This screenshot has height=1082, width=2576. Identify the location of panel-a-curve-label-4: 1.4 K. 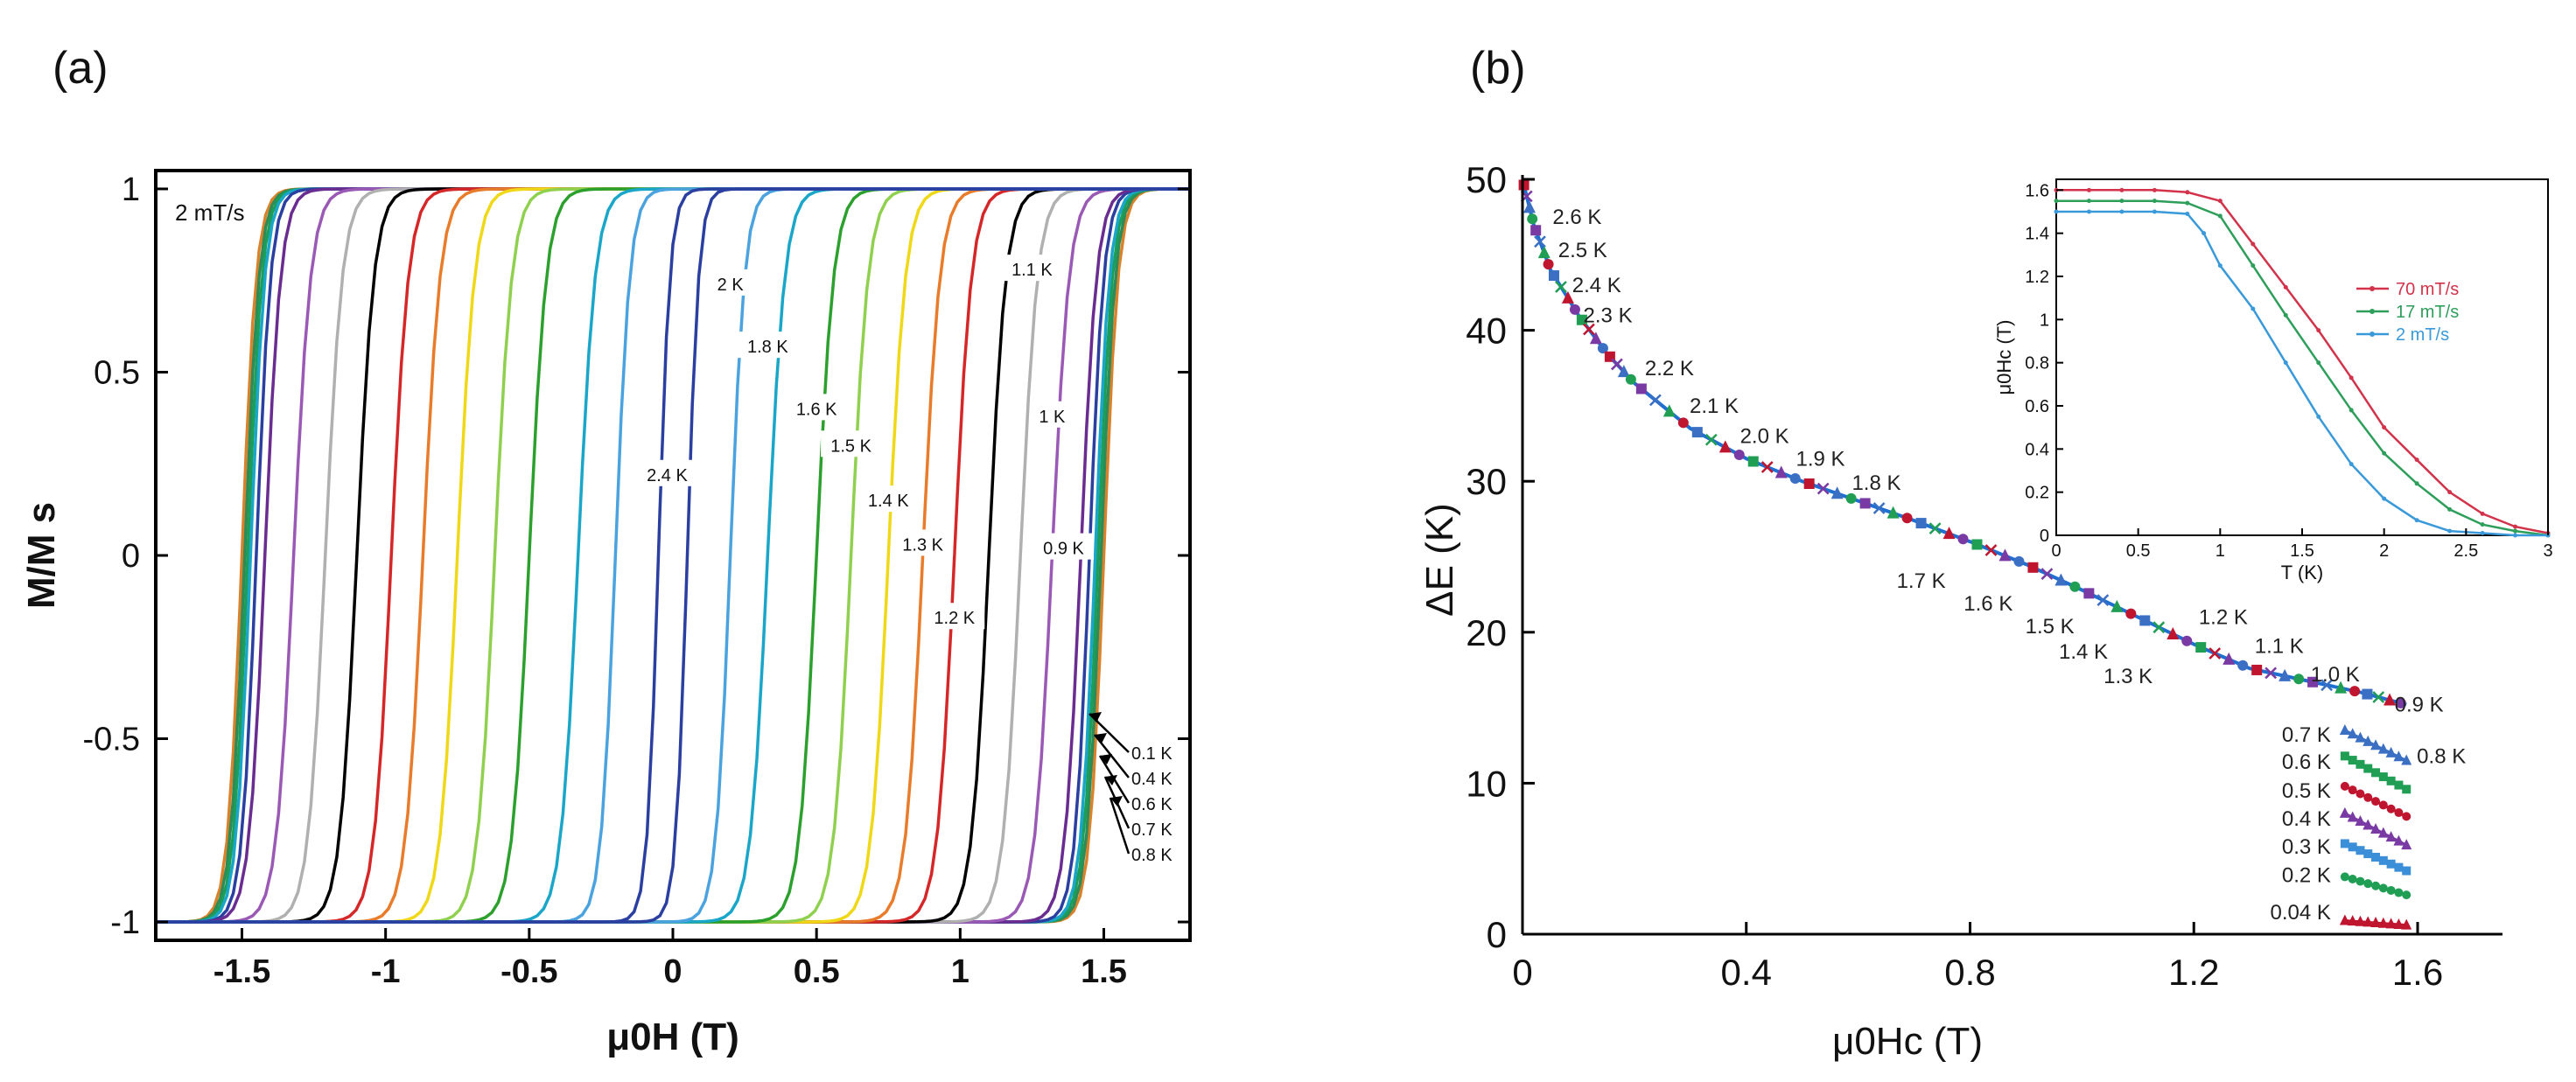
(888, 501).